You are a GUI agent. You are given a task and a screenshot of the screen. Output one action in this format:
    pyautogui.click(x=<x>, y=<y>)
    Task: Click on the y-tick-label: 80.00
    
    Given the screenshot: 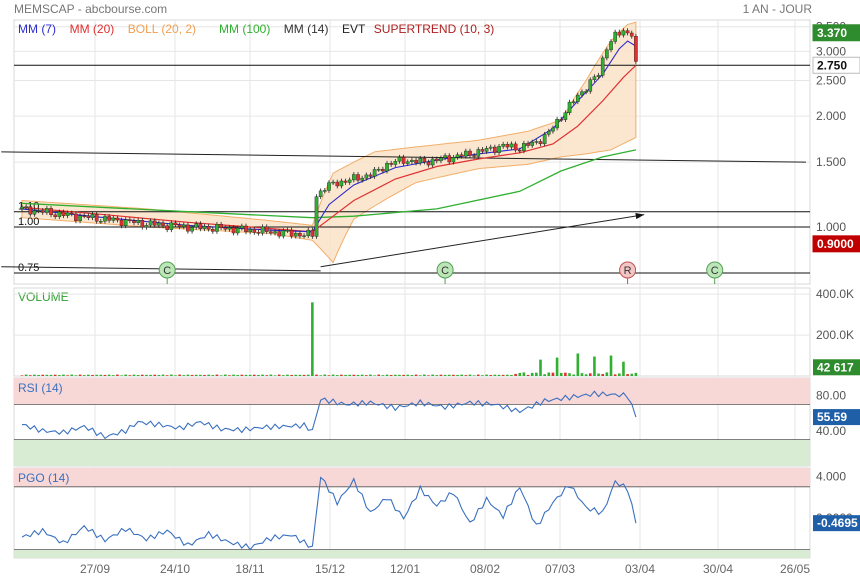 What is the action you would take?
    pyautogui.click(x=831, y=396)
    